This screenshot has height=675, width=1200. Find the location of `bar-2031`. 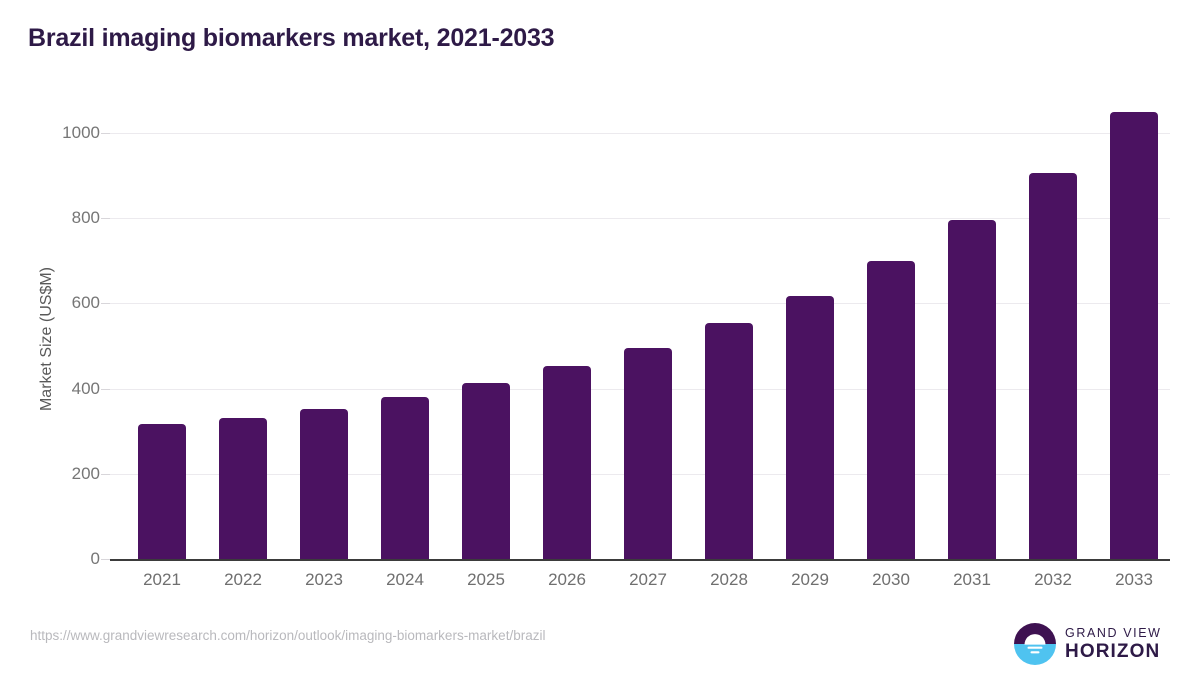

bar-2031 is located at coordinates (972, 389).